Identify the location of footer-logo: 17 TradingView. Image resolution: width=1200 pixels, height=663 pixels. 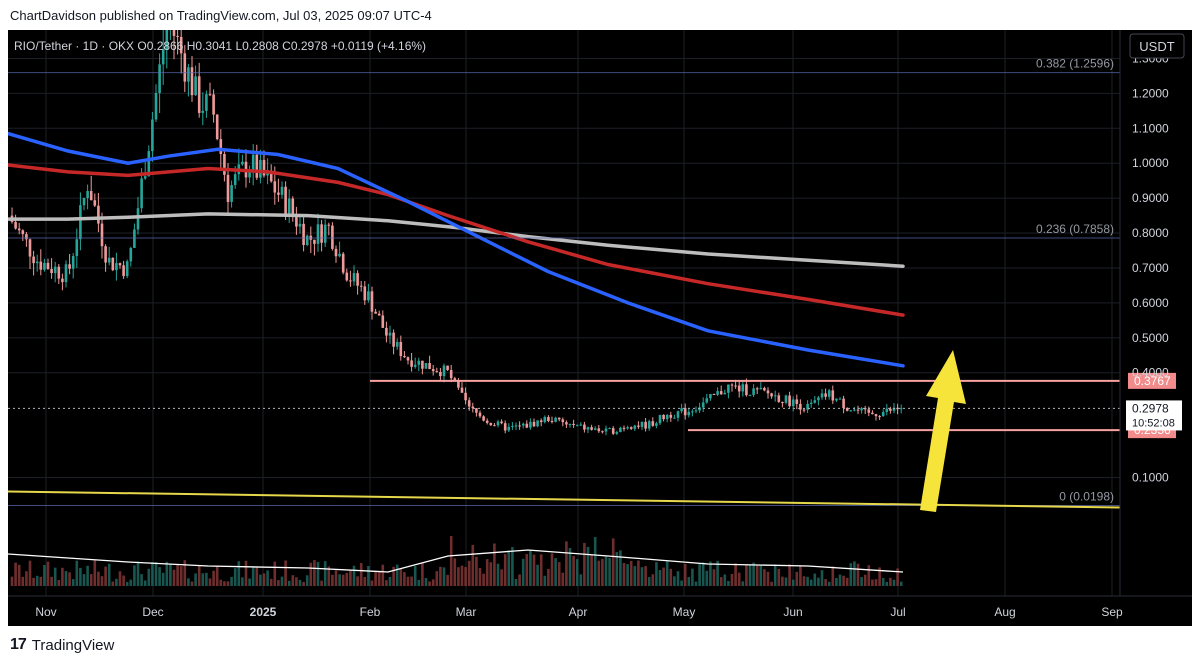
(62, 645).